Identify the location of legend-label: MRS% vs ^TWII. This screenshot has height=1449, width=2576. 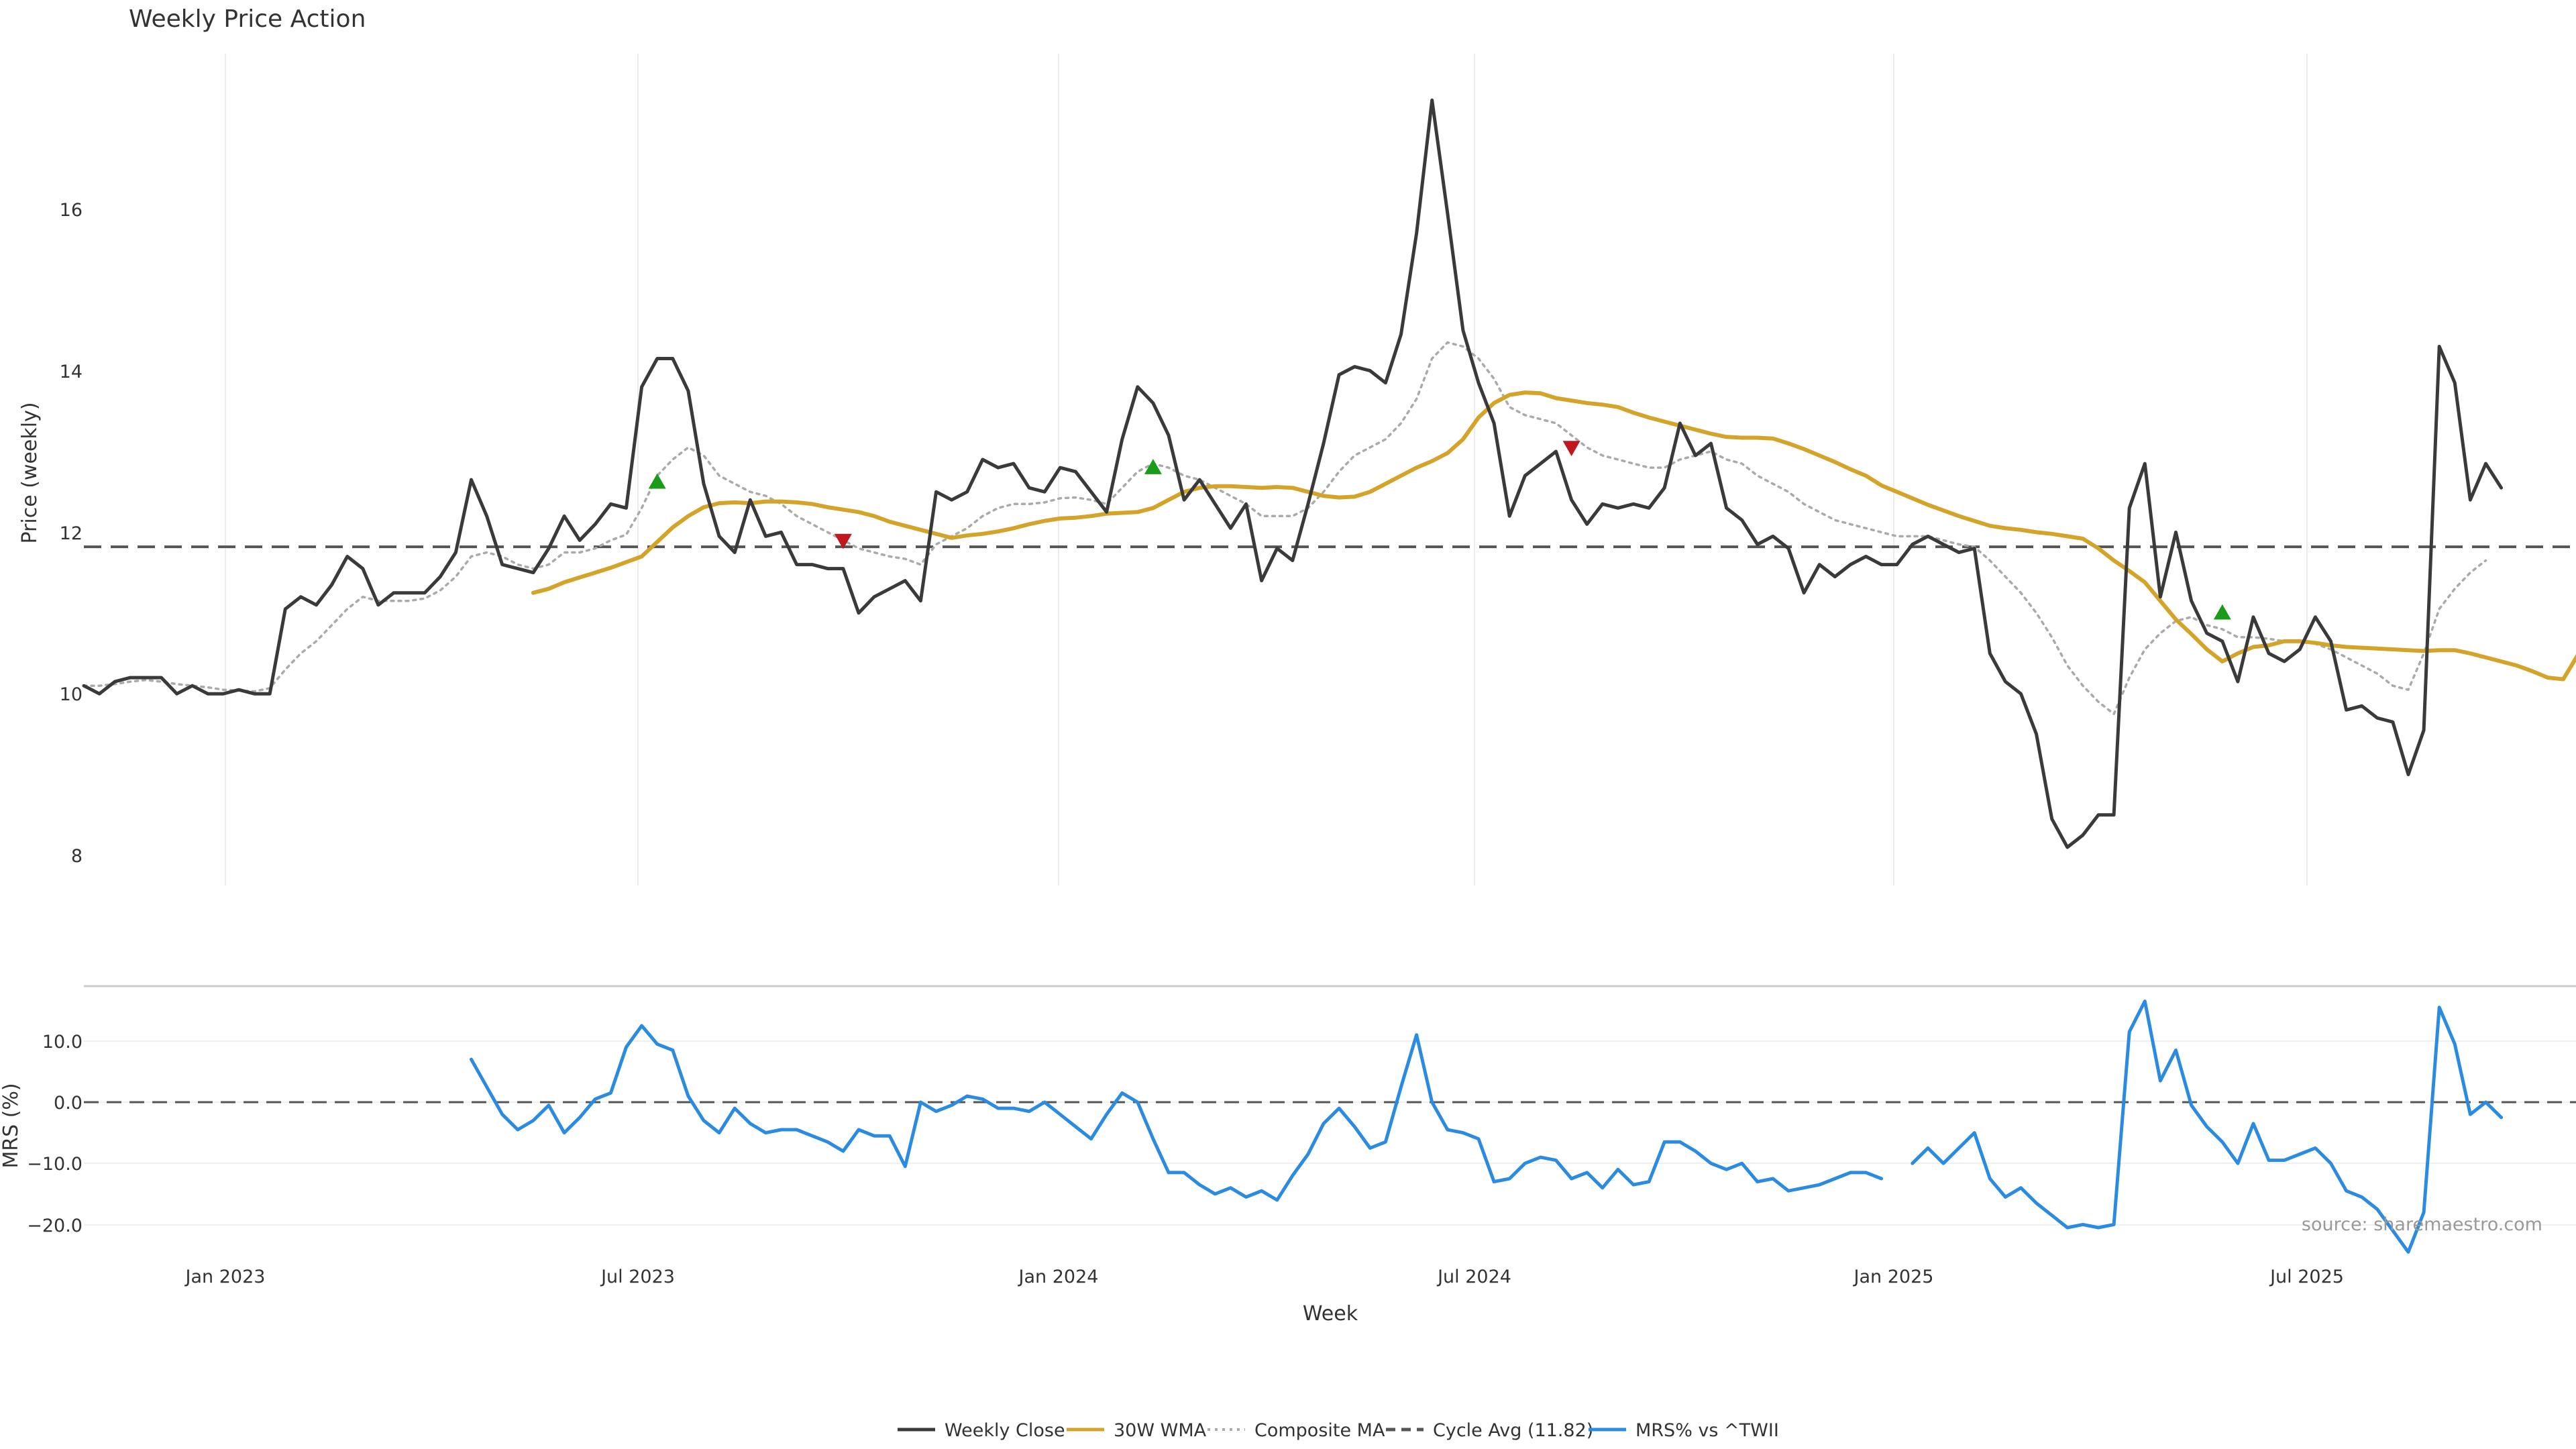
(1707, 1430).